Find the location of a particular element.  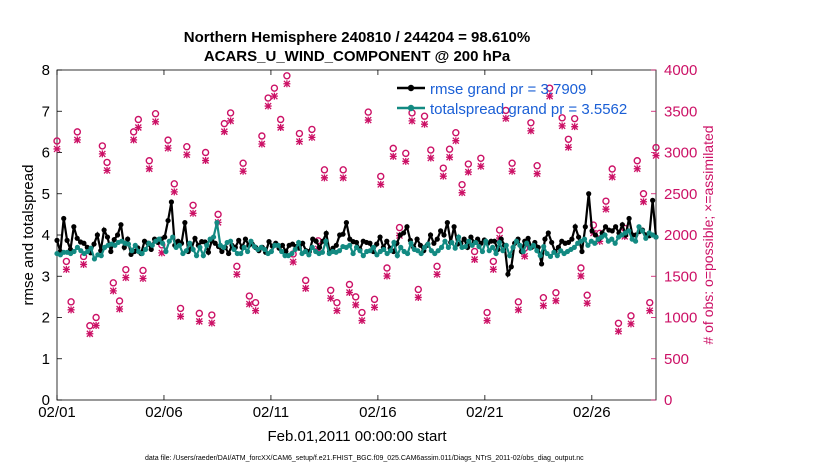

legend-totalspread: totalspread grand pr = 3.5562 is located at coordinates (528, 109).